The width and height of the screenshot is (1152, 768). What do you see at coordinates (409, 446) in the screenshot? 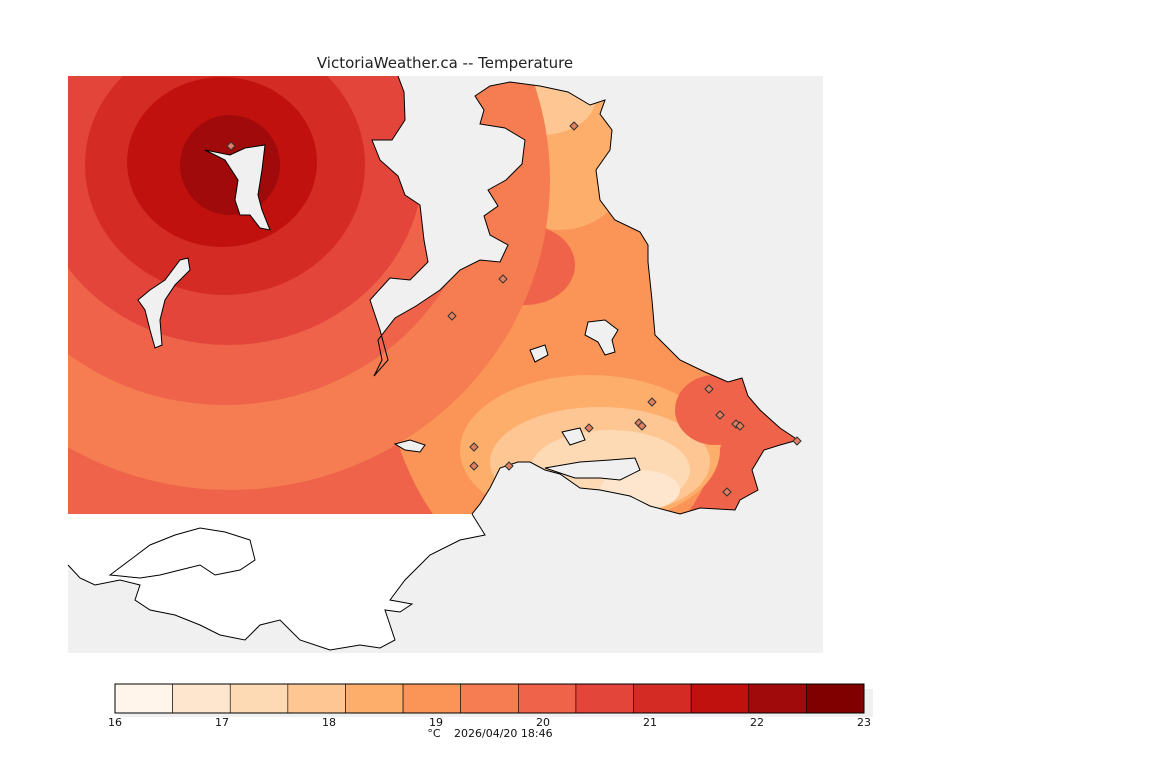
I see `lake-south` at bounding box center [409, 446].